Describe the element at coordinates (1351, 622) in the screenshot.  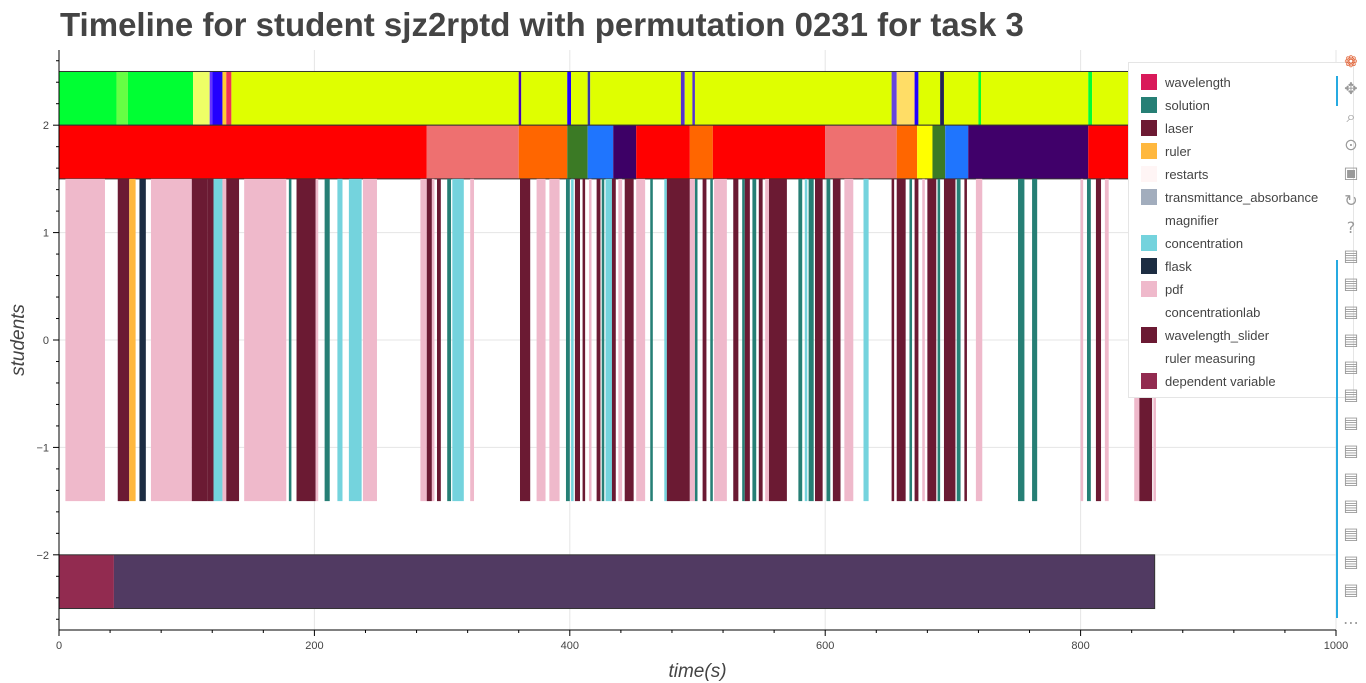
I see `more-icon: ⋯` at that location.